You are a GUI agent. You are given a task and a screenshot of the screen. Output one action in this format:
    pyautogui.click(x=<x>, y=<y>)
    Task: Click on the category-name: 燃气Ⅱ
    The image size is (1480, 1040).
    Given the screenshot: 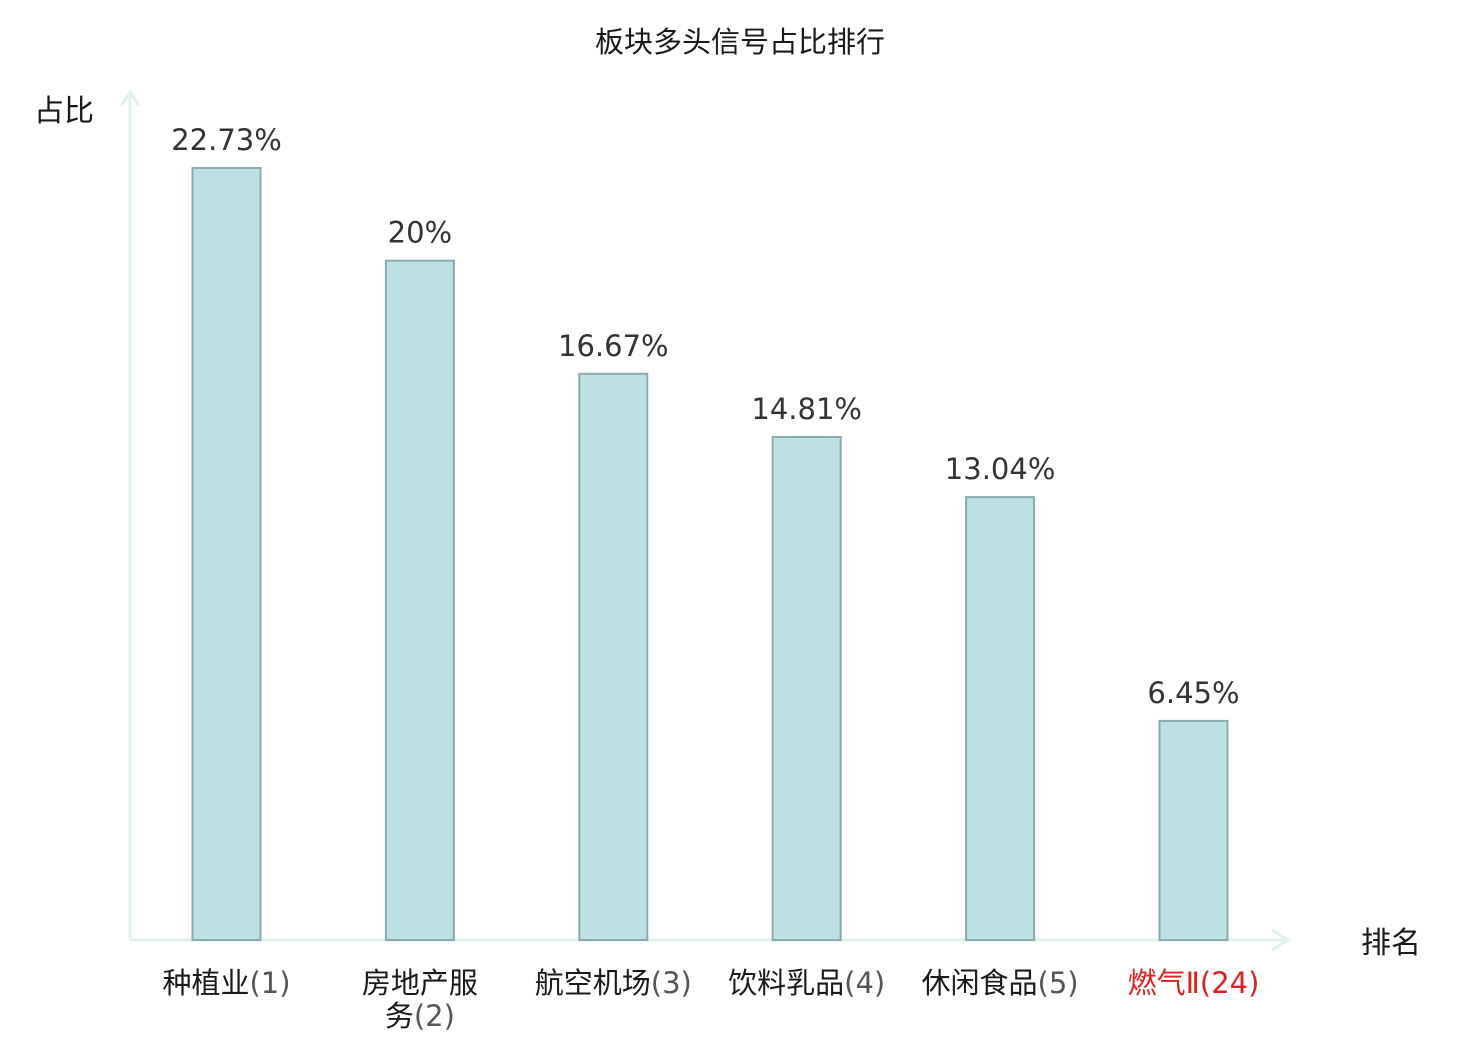 What is the action you would take?
    pyautogui.click(x=1164, y=983)
    